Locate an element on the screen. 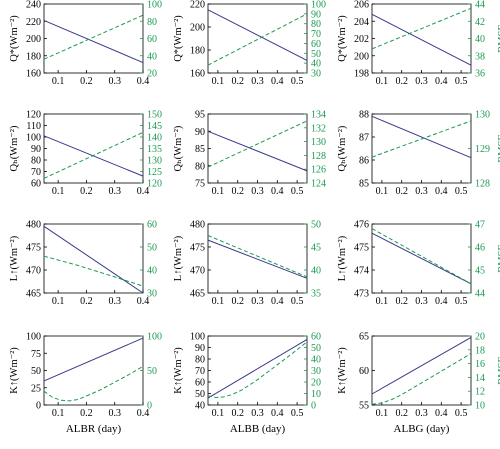 The image size is (500, 449). y-tick-label: 198 is located at coordinates (361, 74).